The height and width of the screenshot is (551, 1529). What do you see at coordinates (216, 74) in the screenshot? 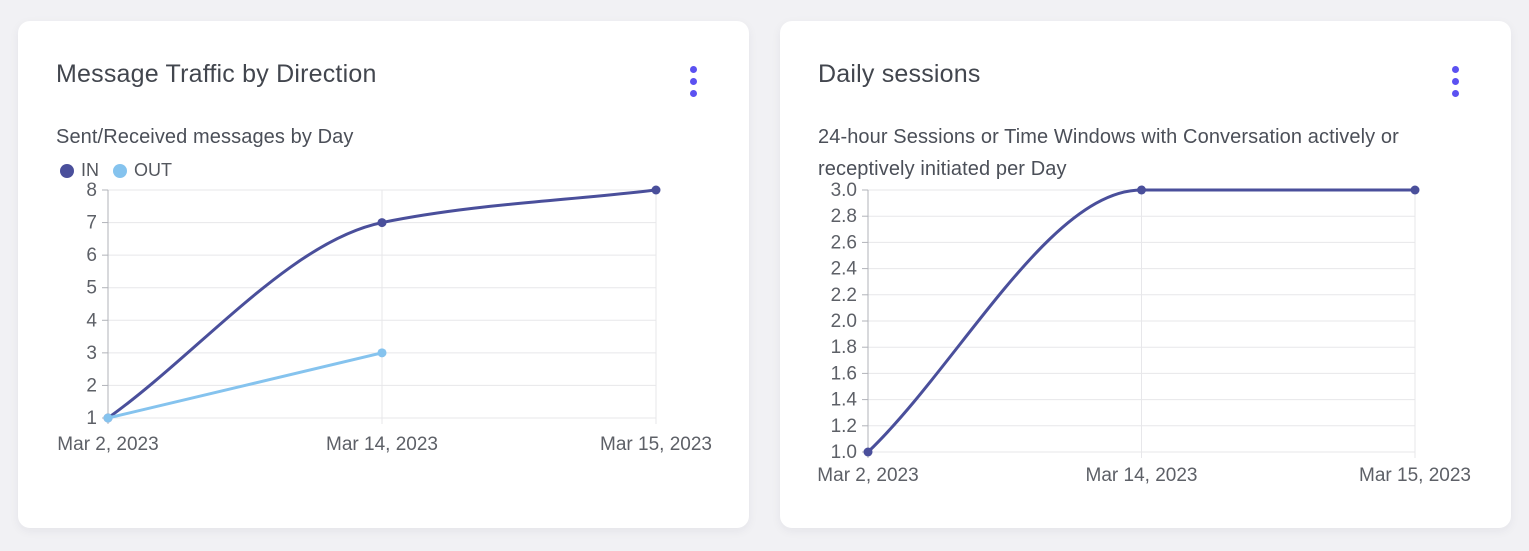
I see `card-title: Message Traffic by Direction` at bounding box center [216, 74].